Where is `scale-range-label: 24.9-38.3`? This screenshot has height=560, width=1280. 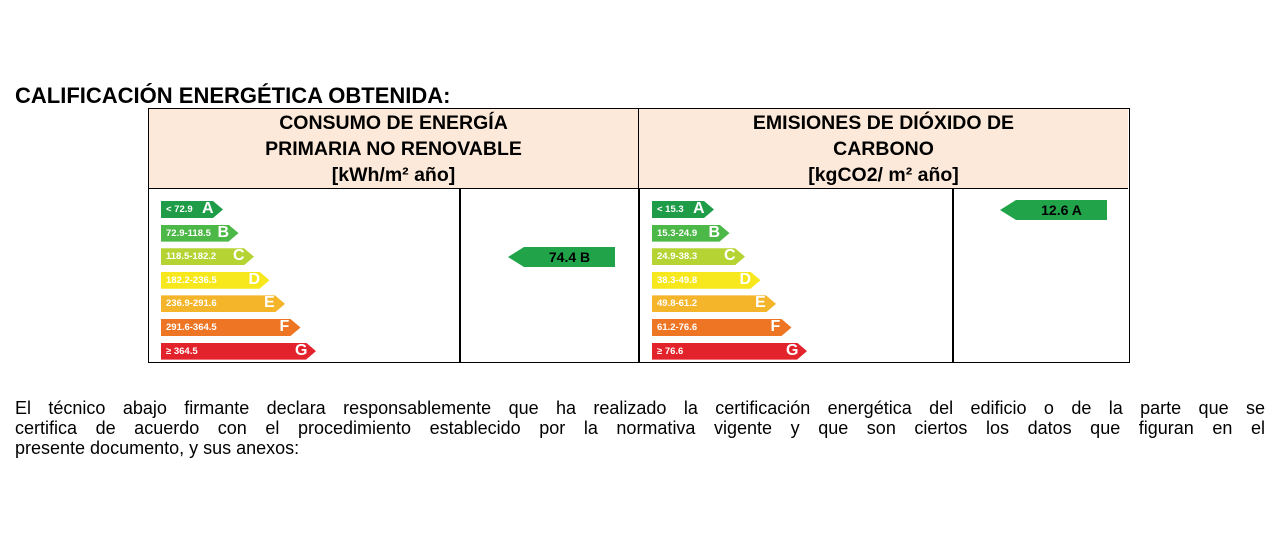
scale-range-label: 24.9-38.3 is located at coordinates (677, 257).